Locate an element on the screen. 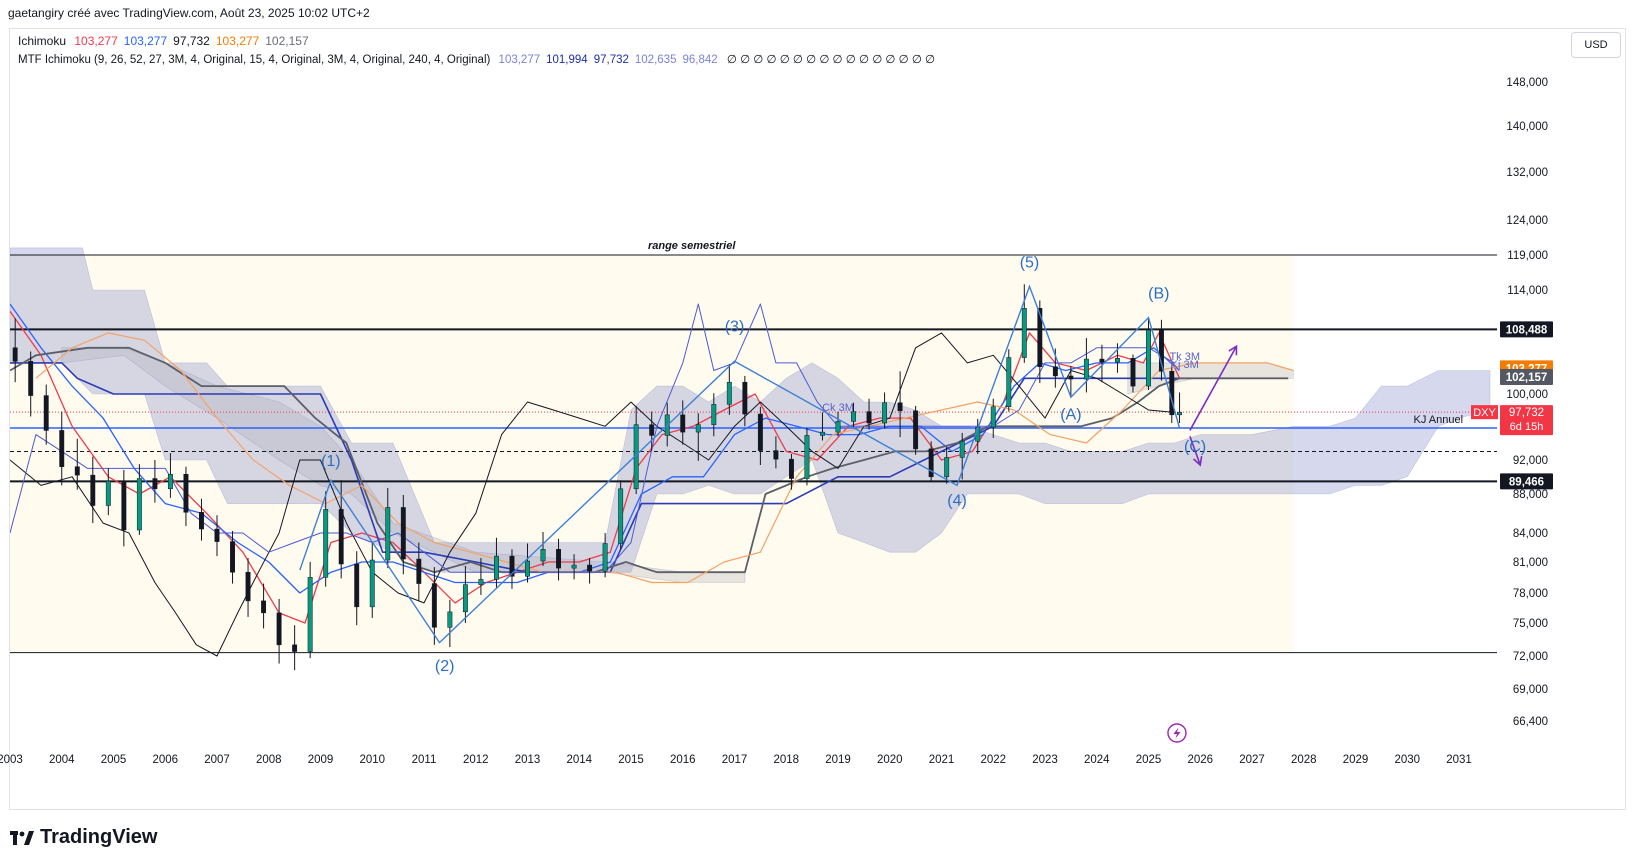 Image resolution: width=1634 pixels, height=865 pixels. ichimoku-value-3: 103,277 is located at coordinates (237, 41).